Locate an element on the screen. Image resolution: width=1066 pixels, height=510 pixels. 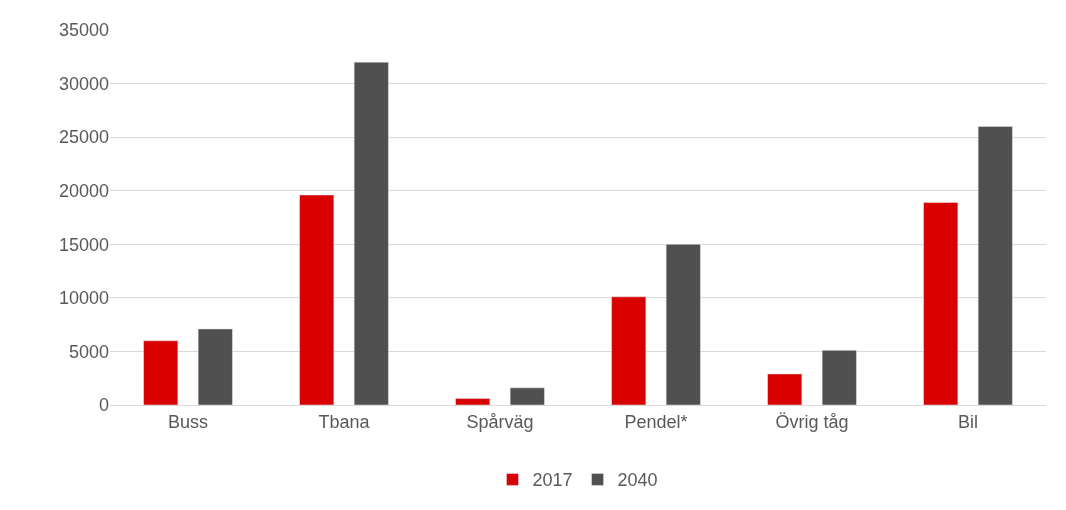
y-tick-label: 10000 is located at coordinates (83, 298).